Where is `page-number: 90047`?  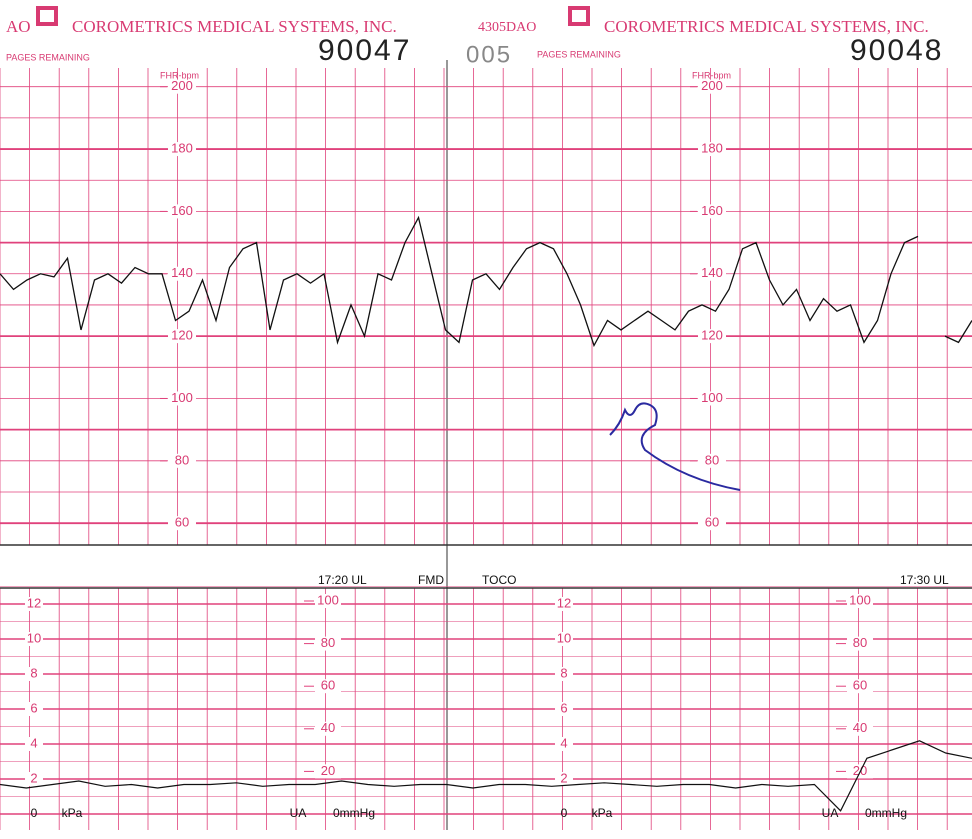
page-number: 90047 is located at coordinates (364, 50).